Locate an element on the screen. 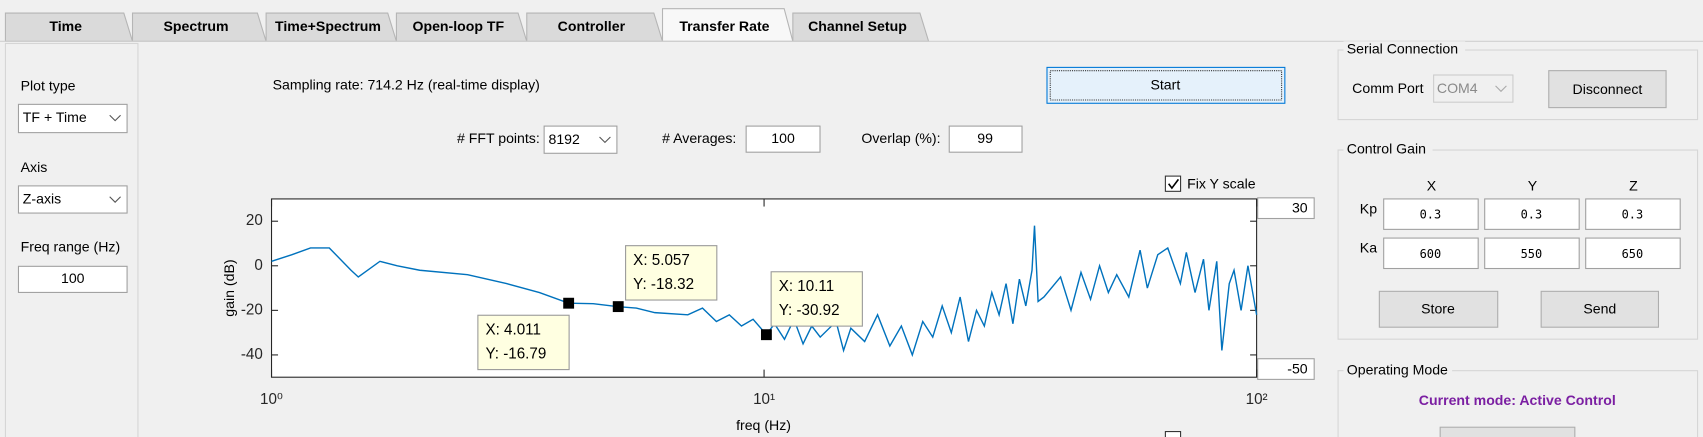 This screenshot has width=1703, height=437. axis-label: Axis is located at coordinates (34, 167).